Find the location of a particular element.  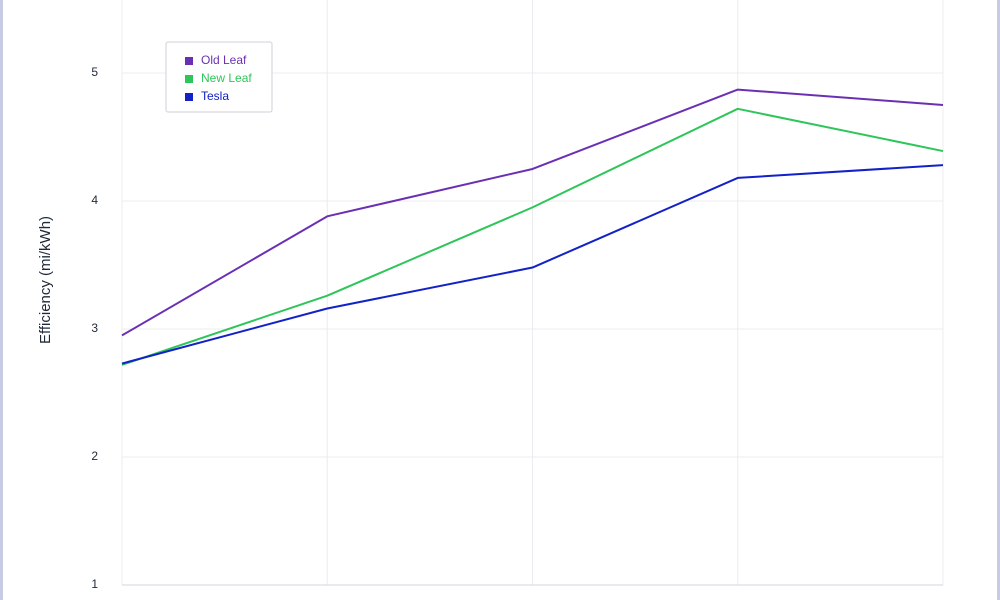

y-tick-label: 5 is located at coordinates (94, 72).